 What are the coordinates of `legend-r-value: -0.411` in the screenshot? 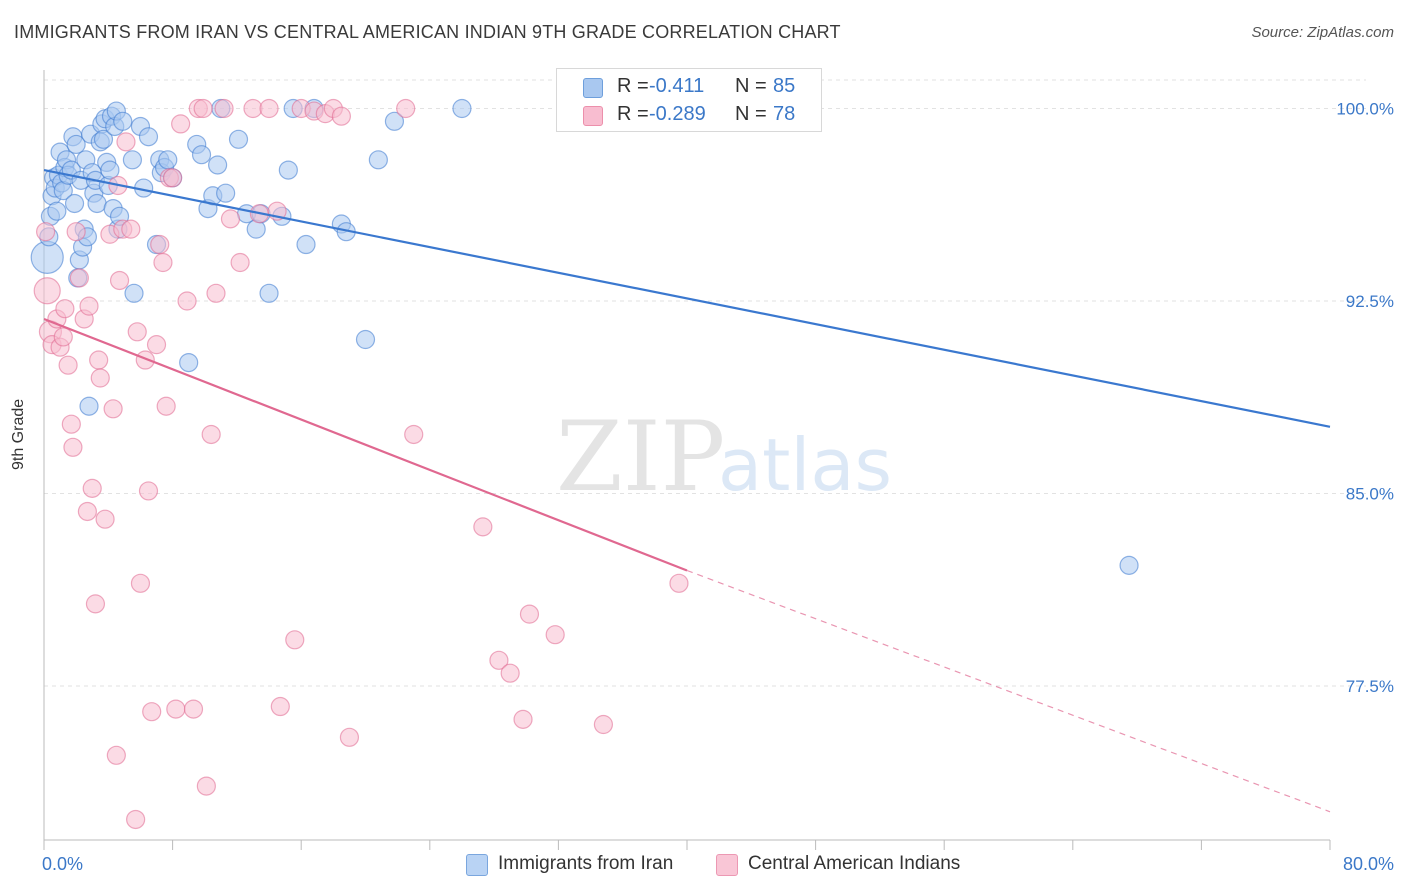 It's located at (677, 86).